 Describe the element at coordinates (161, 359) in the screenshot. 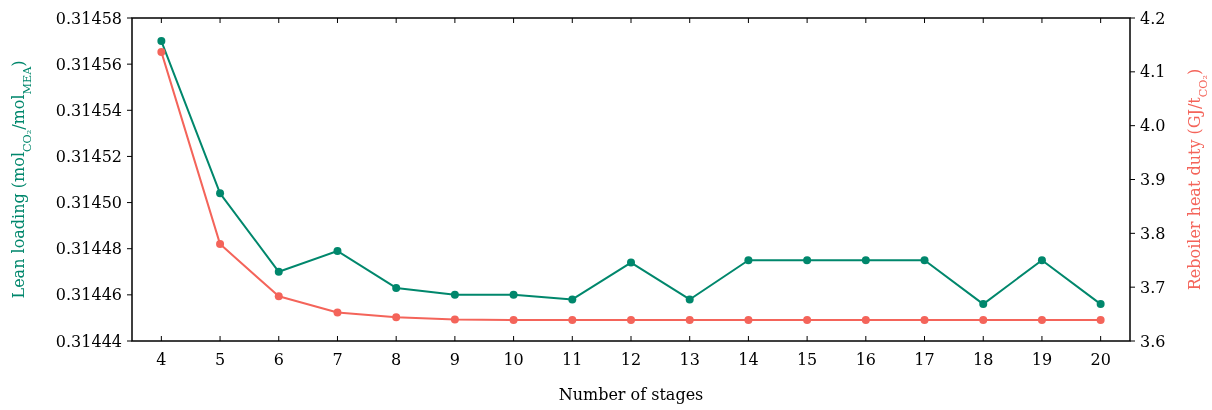

I see `x-tick-label: 4` at that location.